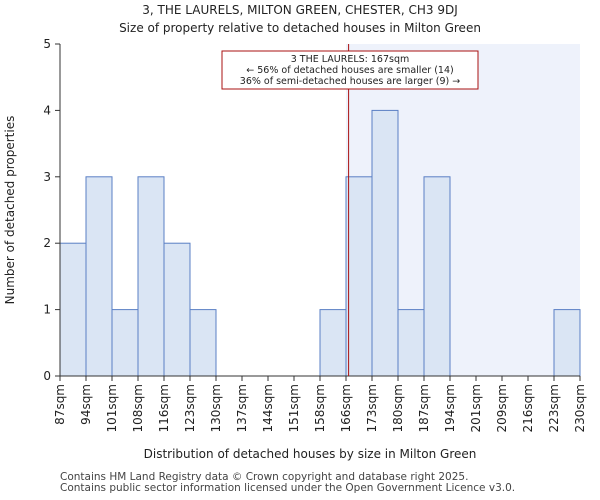 This screenshot has height=500, width=600. Describe the element at coordinates (242, 408) in the screenshot. I see `x-tick-label: 137sqm` at that location.